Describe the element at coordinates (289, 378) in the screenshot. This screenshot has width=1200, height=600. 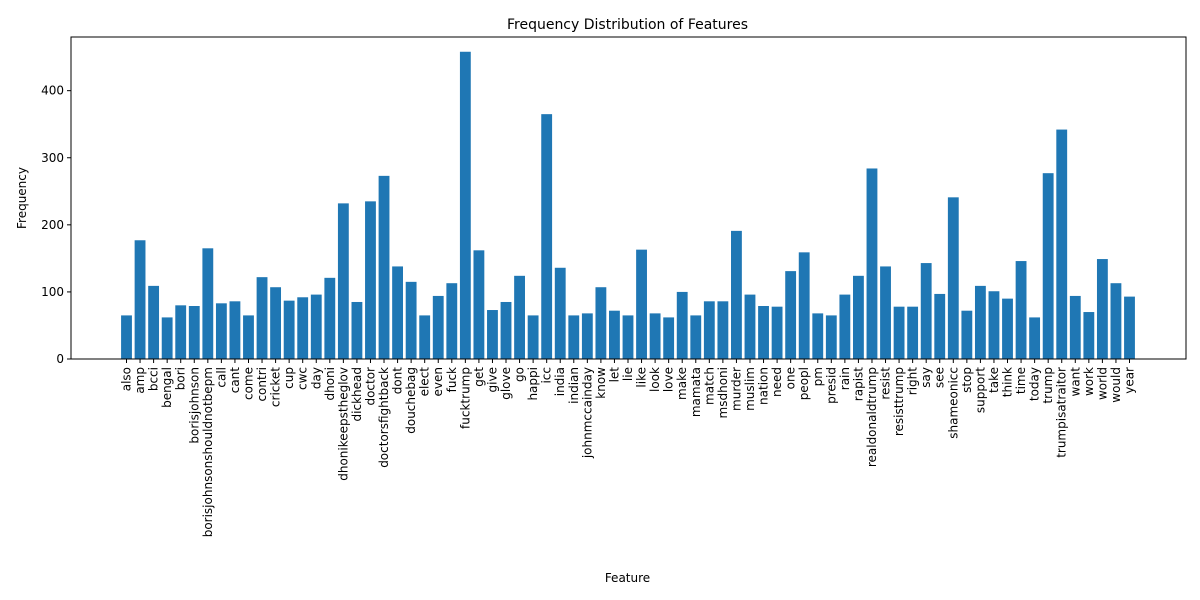
I see `x-tick-label: cup` at that location.